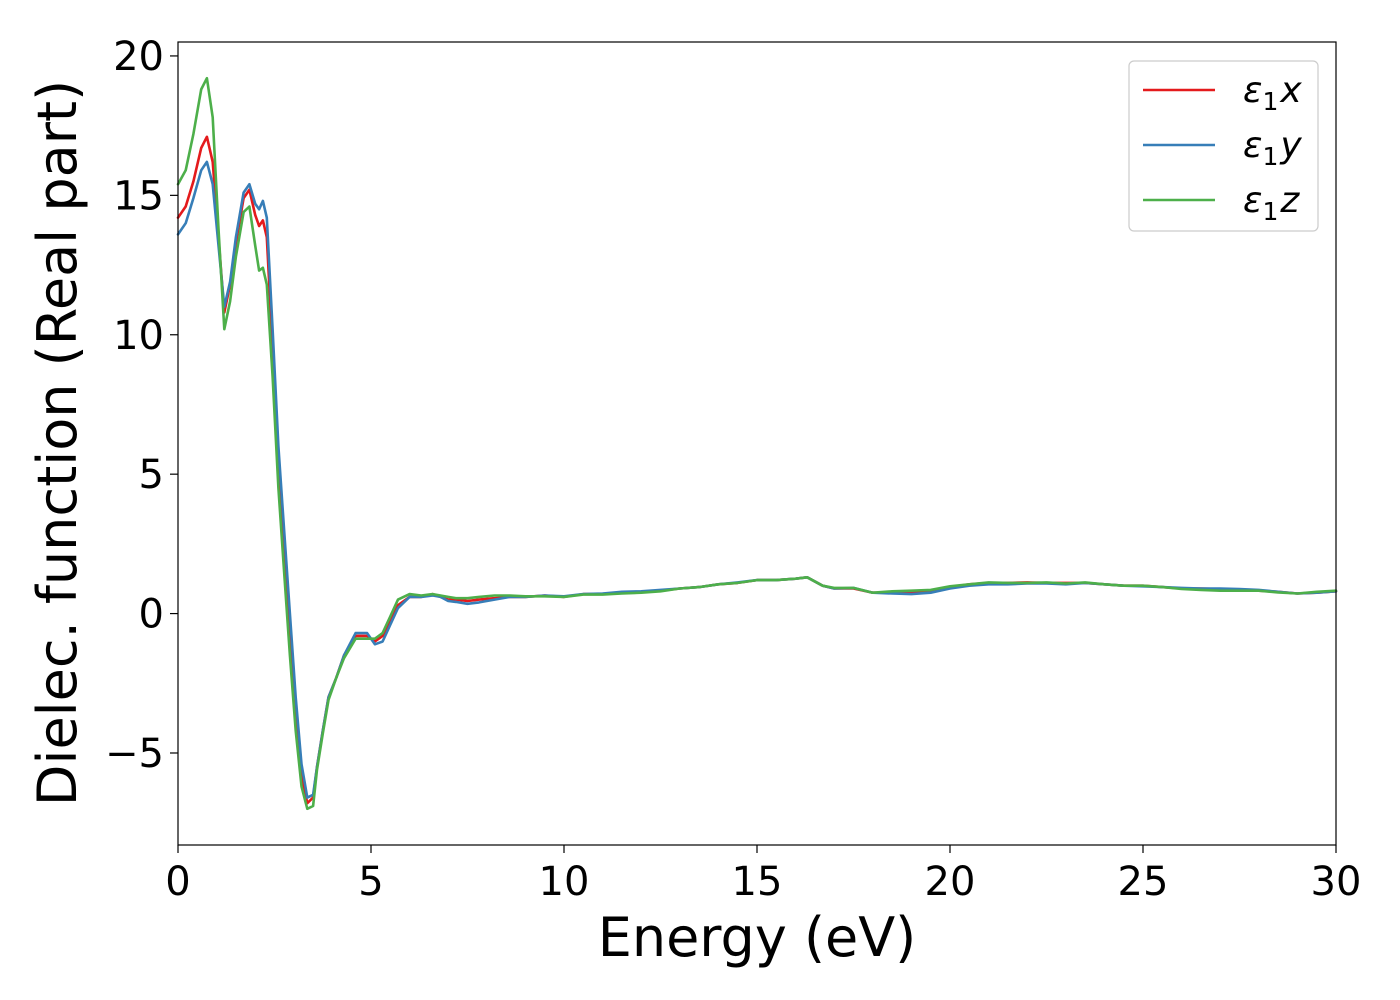  Describe the element at coordinates (1336, 882) in the screenshot. I see `x-tick-label: 30` at that location.